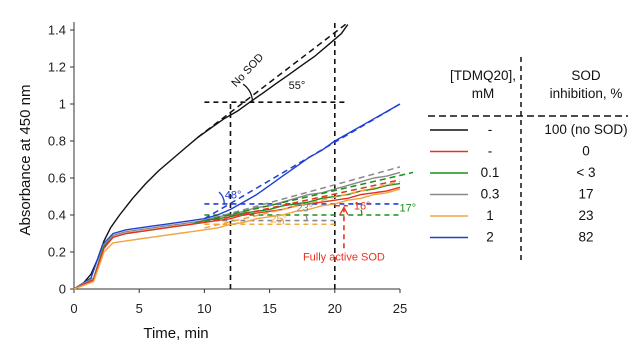  What do you see at coordinates (490, 215) in the screenshot?
I see `table-cell-concentration: 1` at bounding box center [490, 215].